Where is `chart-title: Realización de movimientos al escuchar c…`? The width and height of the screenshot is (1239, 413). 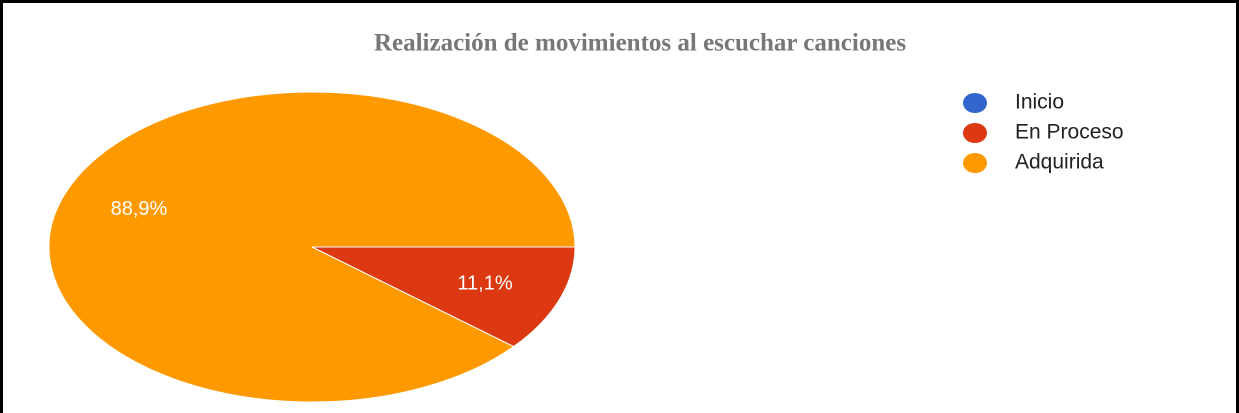 chart-title: Realización de movimientos al escuchar c… is located at coordinates (640, 43).